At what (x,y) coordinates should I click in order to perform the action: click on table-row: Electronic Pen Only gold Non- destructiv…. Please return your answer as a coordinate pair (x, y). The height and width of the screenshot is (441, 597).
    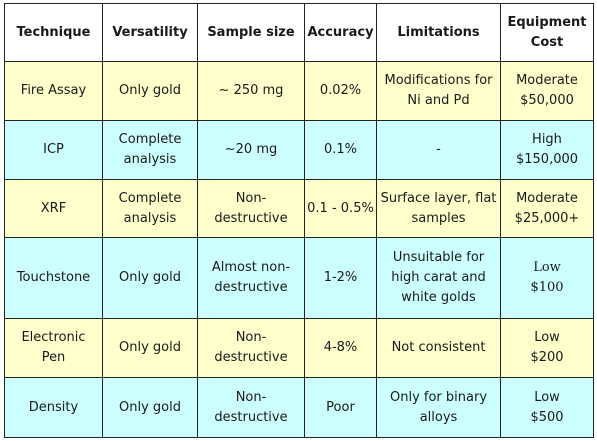
    Looking at the image, I should click on (299, 348).